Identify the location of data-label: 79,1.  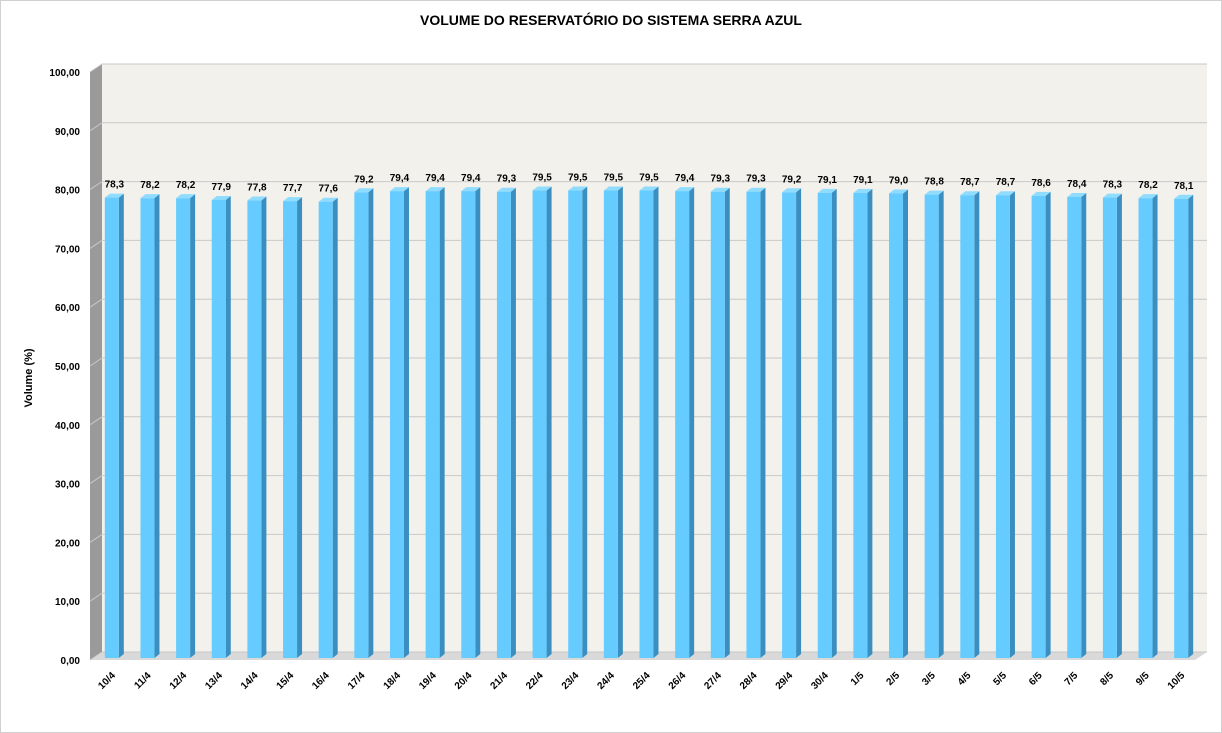
(863, 180).